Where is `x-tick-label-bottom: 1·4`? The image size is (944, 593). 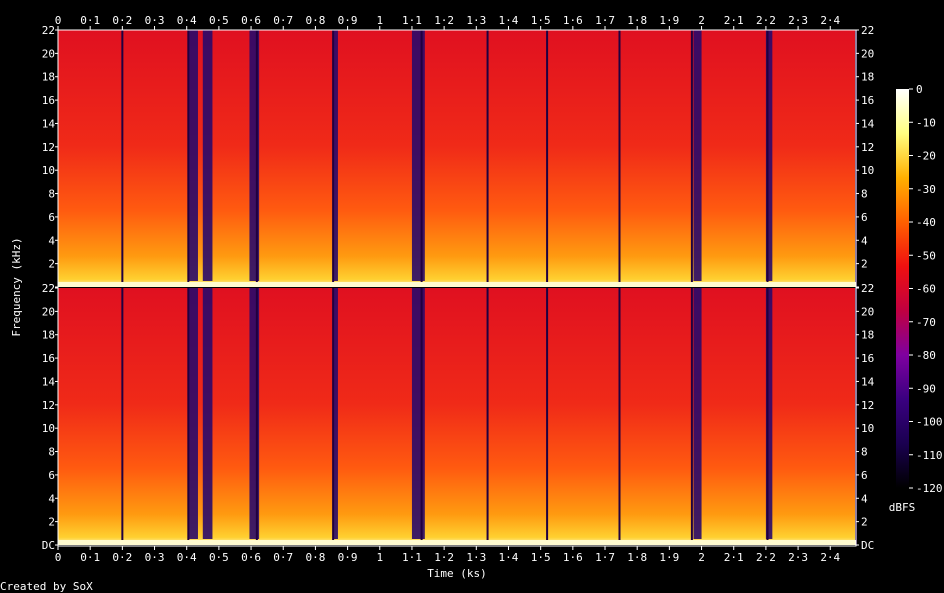 x-tick-label-bottom: 1·4 is located at coordinates (509, 557).